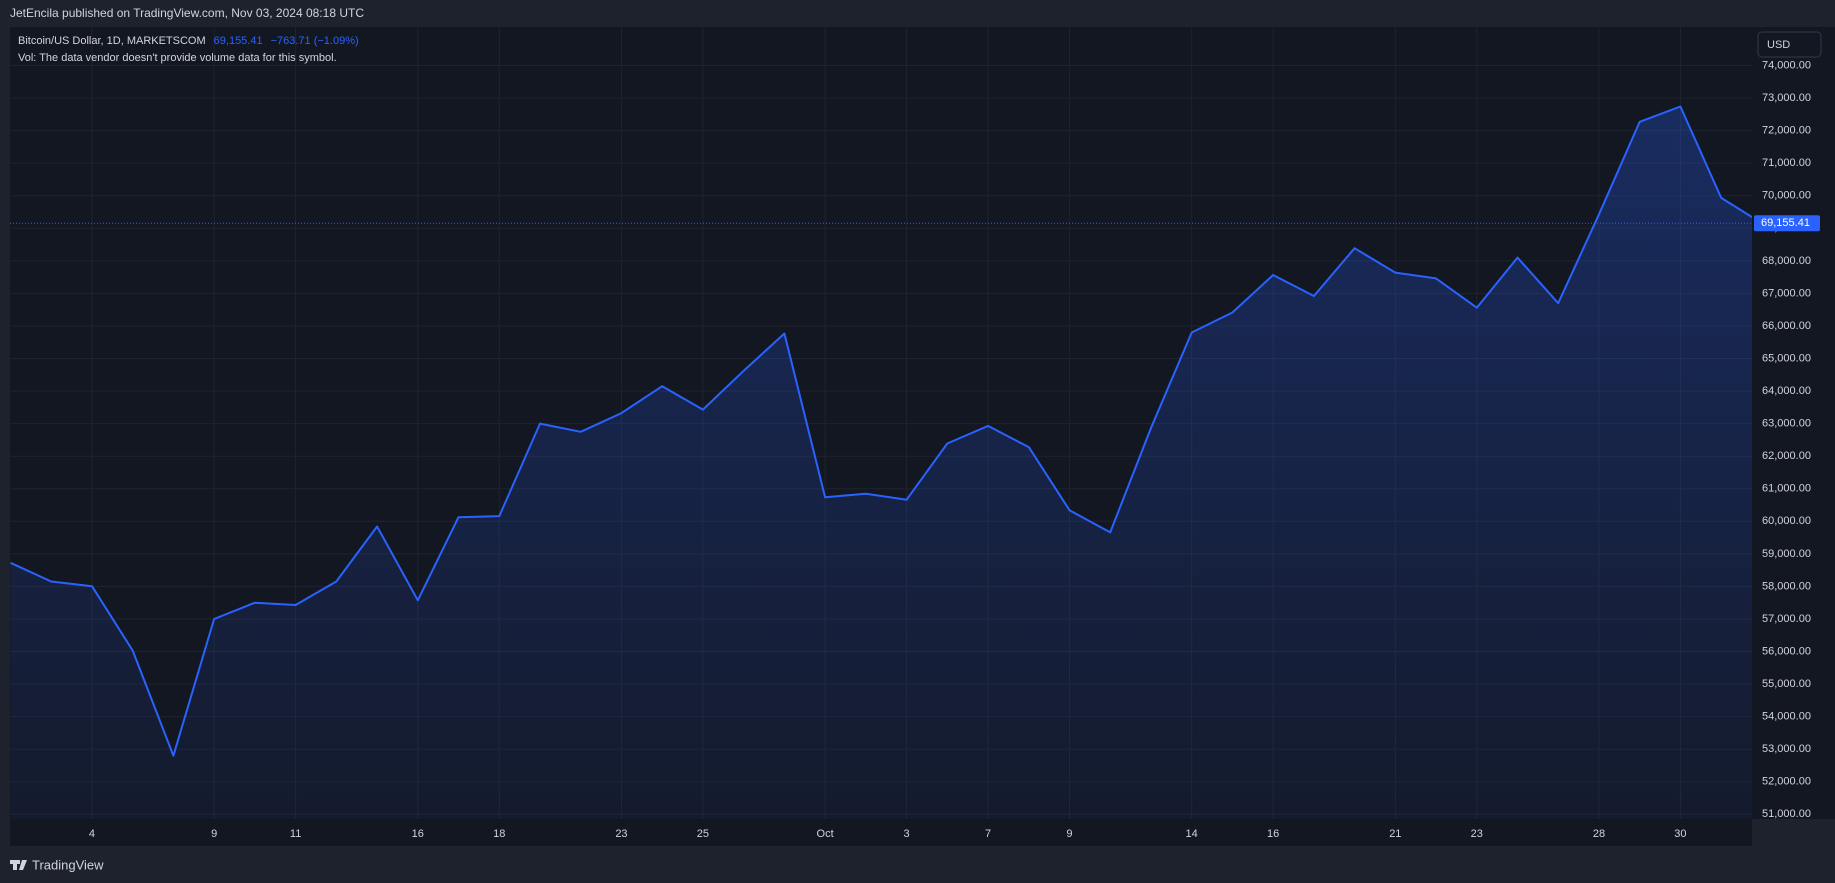 The height and width of the screenshot is (883, 1835). Describe the element at coordinates (1786, 749) in the screenshot. I see `y-tick-label: 53,000.00` at that location.